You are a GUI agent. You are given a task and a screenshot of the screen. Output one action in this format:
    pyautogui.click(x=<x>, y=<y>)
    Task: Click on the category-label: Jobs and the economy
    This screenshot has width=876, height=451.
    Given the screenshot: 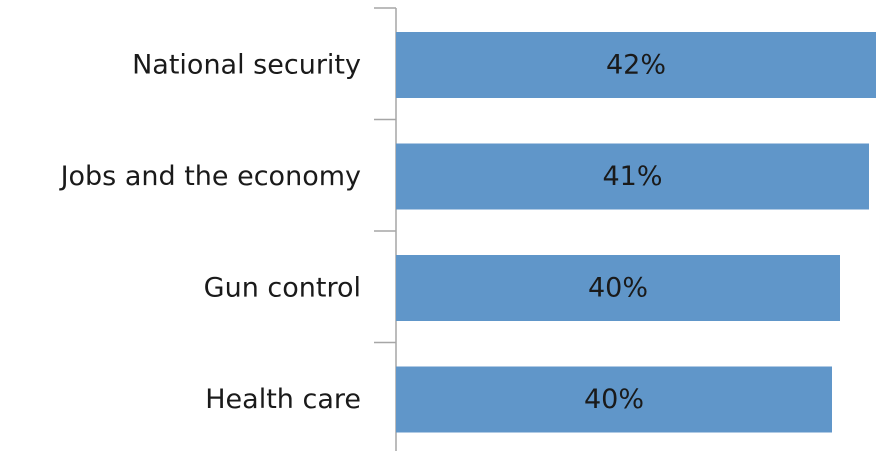 What is the action you would take?
    pyautogui.click(x=210, y=176)
    